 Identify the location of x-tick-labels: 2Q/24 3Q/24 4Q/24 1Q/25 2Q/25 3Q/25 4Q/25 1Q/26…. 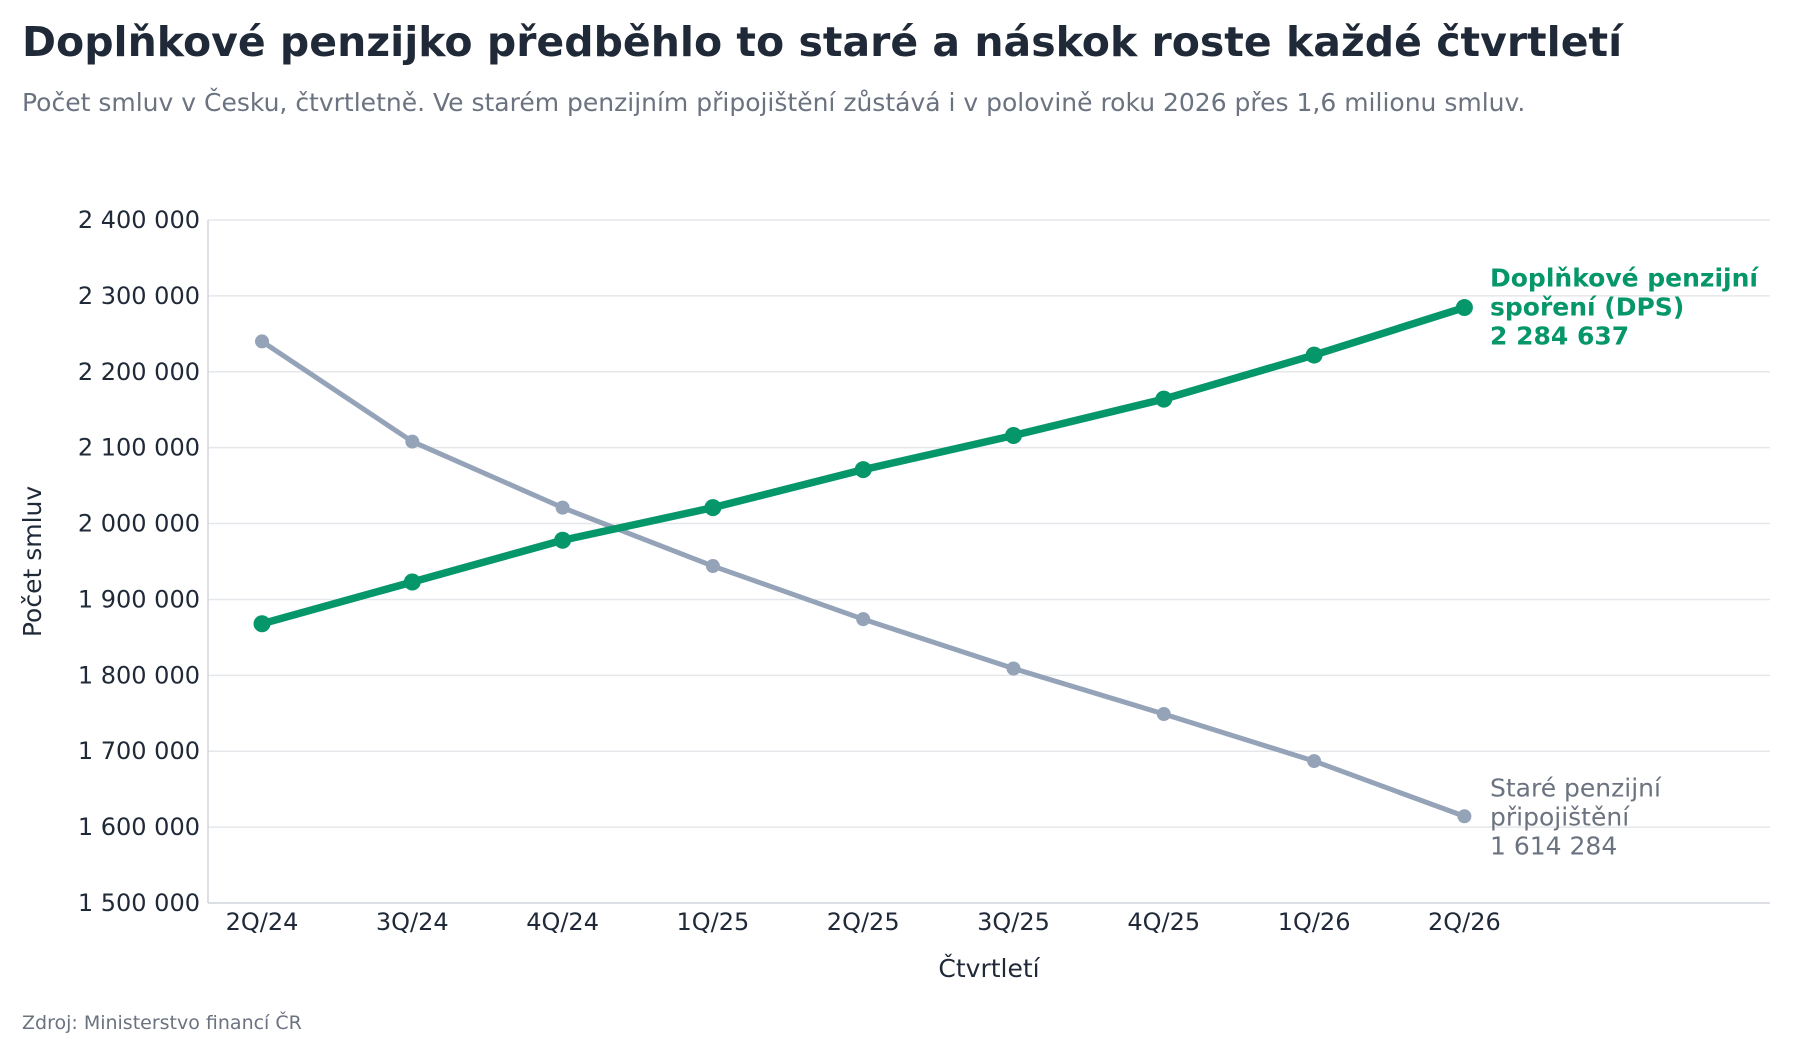
(863, 922).